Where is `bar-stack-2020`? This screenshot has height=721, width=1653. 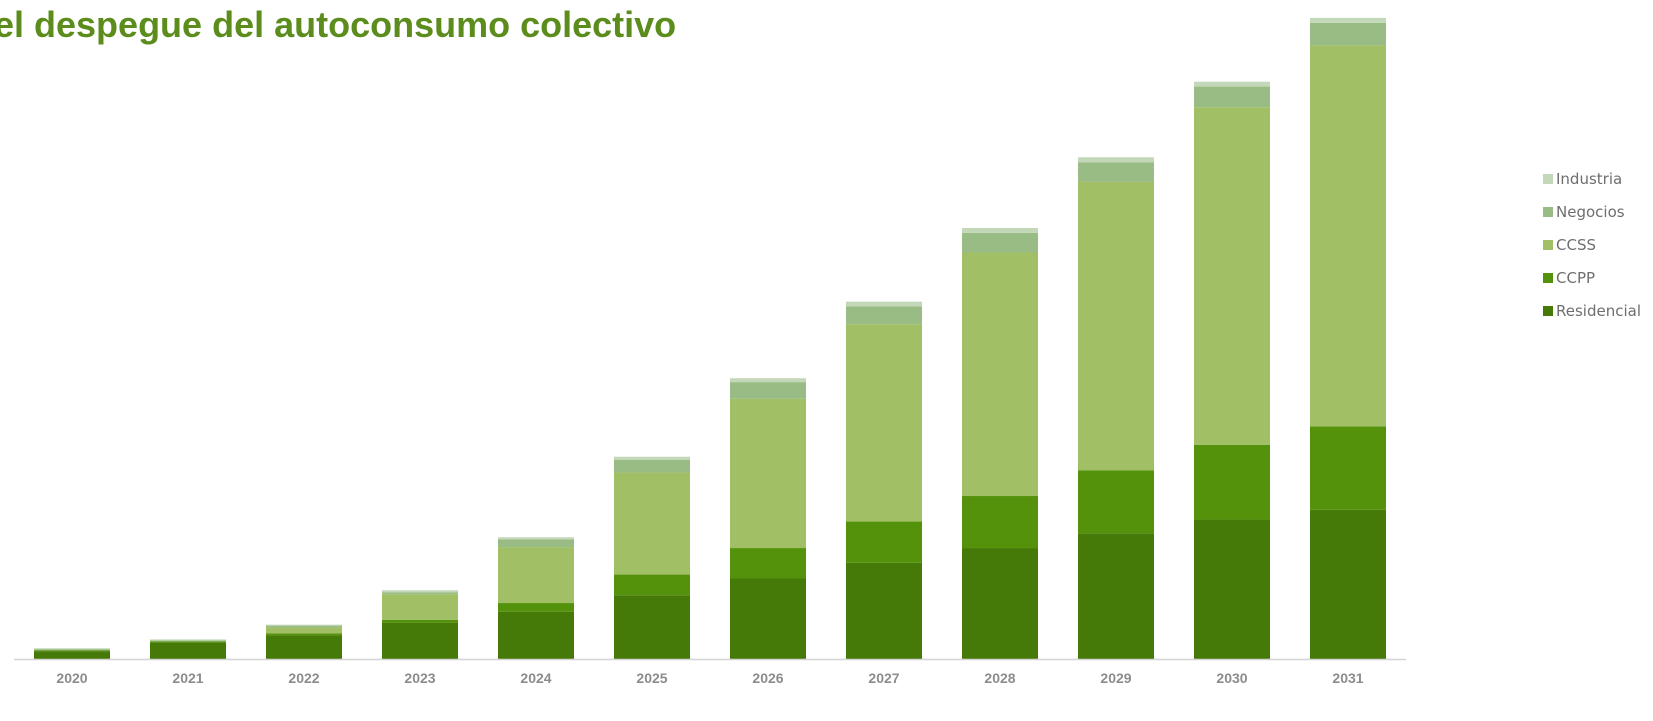
bar-stack-2020 is located at coordinates (72, 653).